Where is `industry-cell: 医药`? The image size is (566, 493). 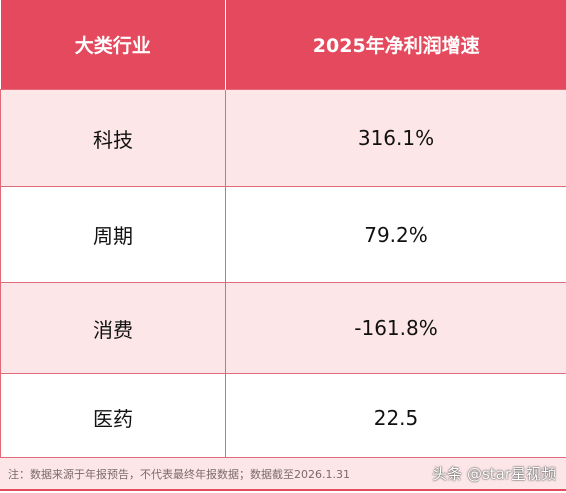 industry-cell: 医药 is located at coordinates (113, 417).